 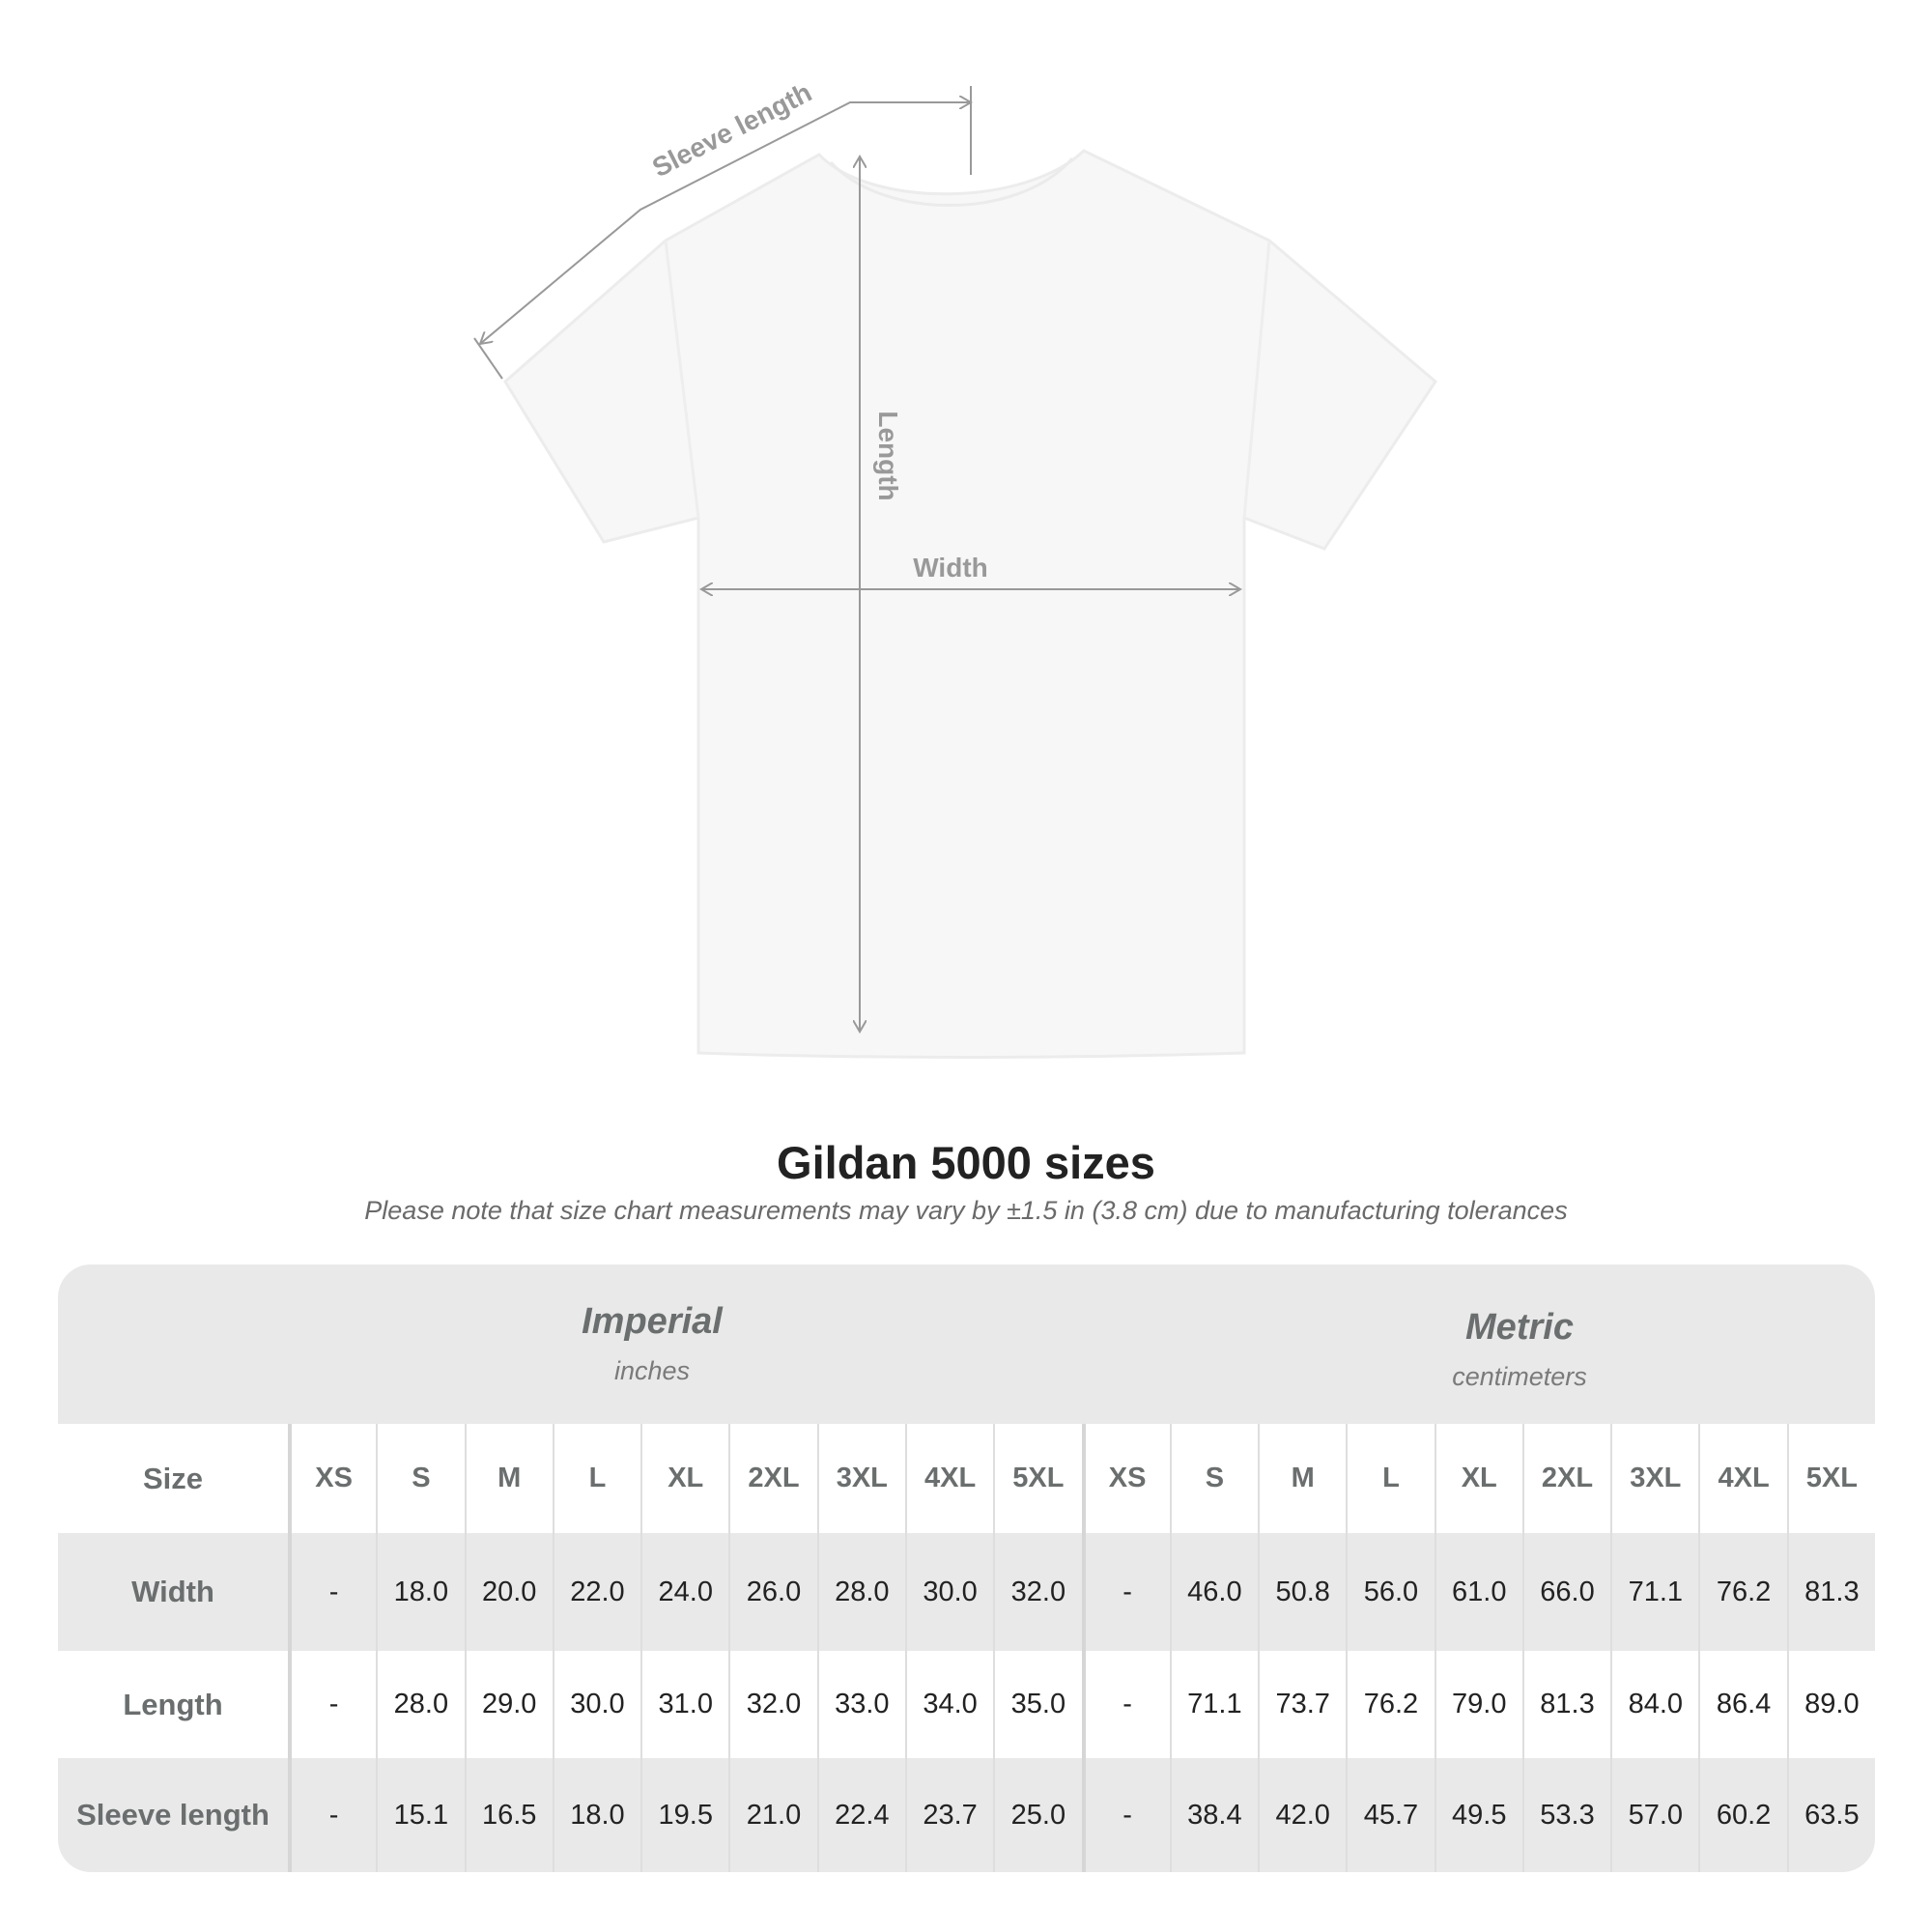 What do you see at coordinates (888, 455) in the screenshot?
I see `length-label: Length` at bounding box center [888, 455].